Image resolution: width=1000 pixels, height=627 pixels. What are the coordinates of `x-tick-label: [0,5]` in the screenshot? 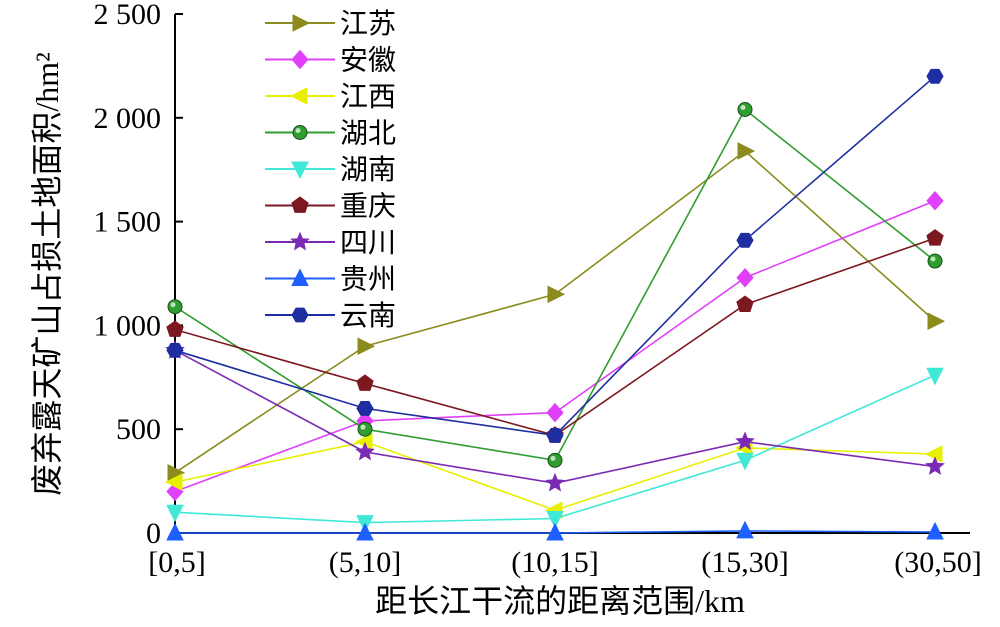 It's located at (176, 562).